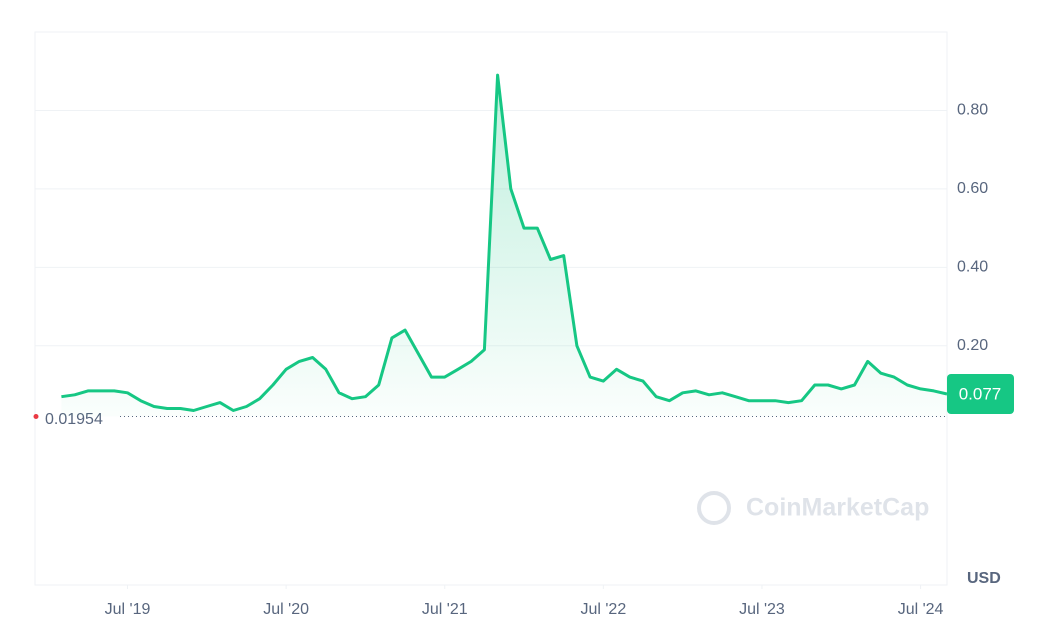 The height and width of the screenshot is (644, 1044). What do you see at coordinates (837, 508) in the screenshot?
I see `watermark-text: CoinMarketCap` at bounding box center [837, 508].